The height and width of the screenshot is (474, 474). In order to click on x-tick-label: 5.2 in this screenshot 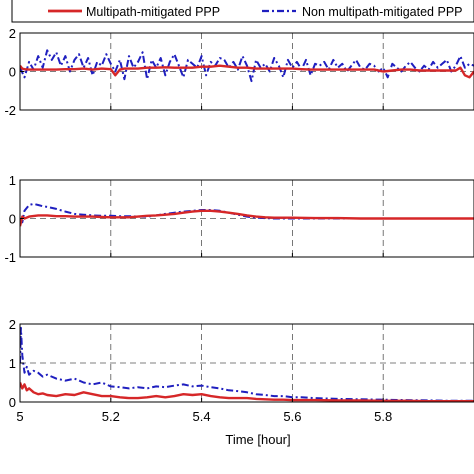, I will do `click(111, 416)`.